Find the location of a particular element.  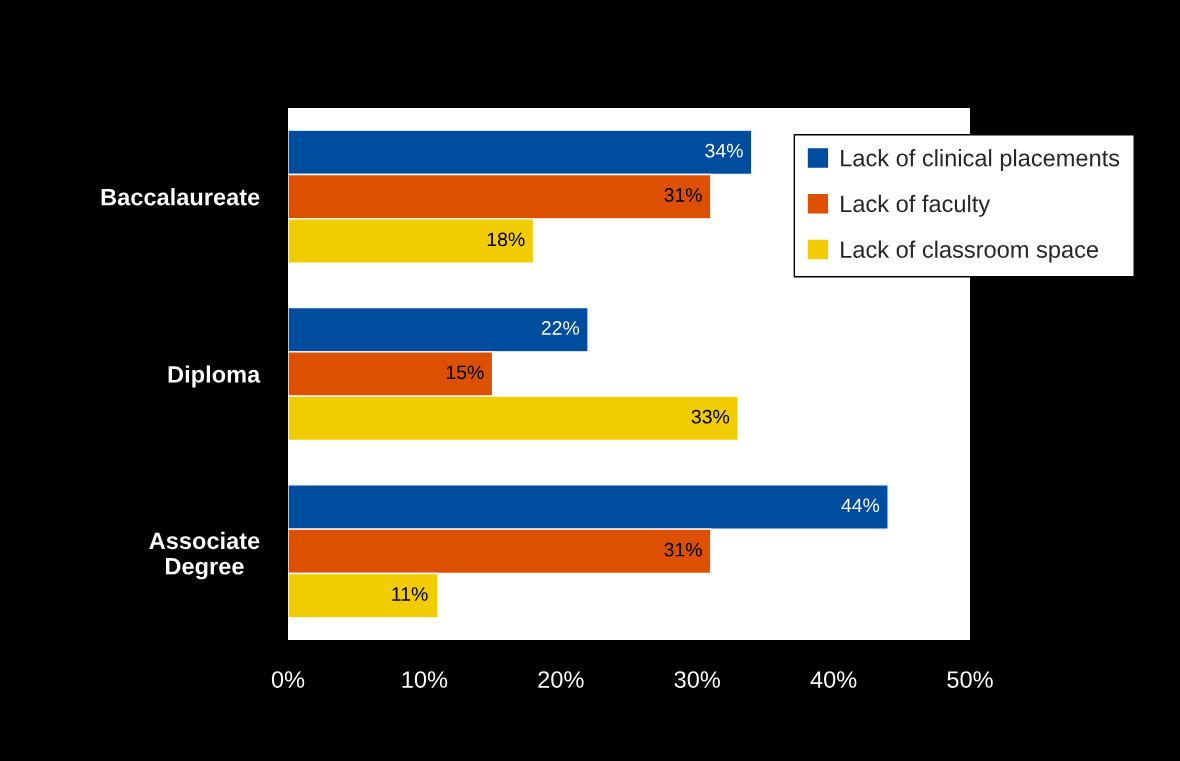

x-tick-label: 30% is located at coordinates (697, 679).